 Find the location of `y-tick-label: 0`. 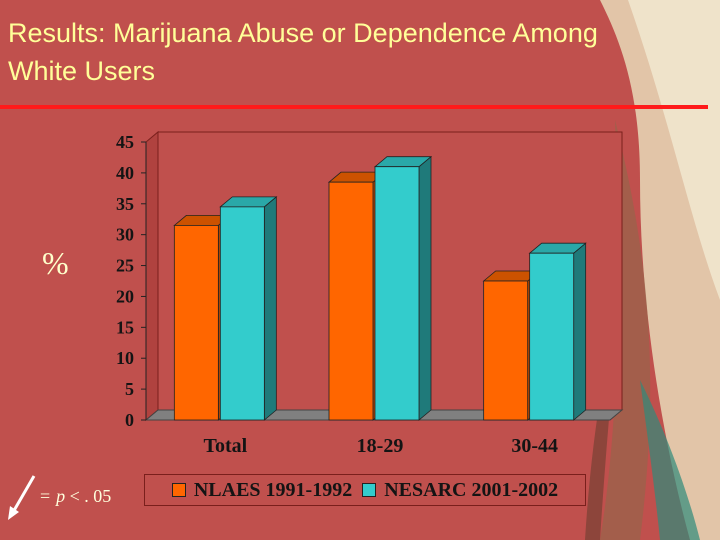

y-tick-label: 0 is located at coordinates (129, 420).